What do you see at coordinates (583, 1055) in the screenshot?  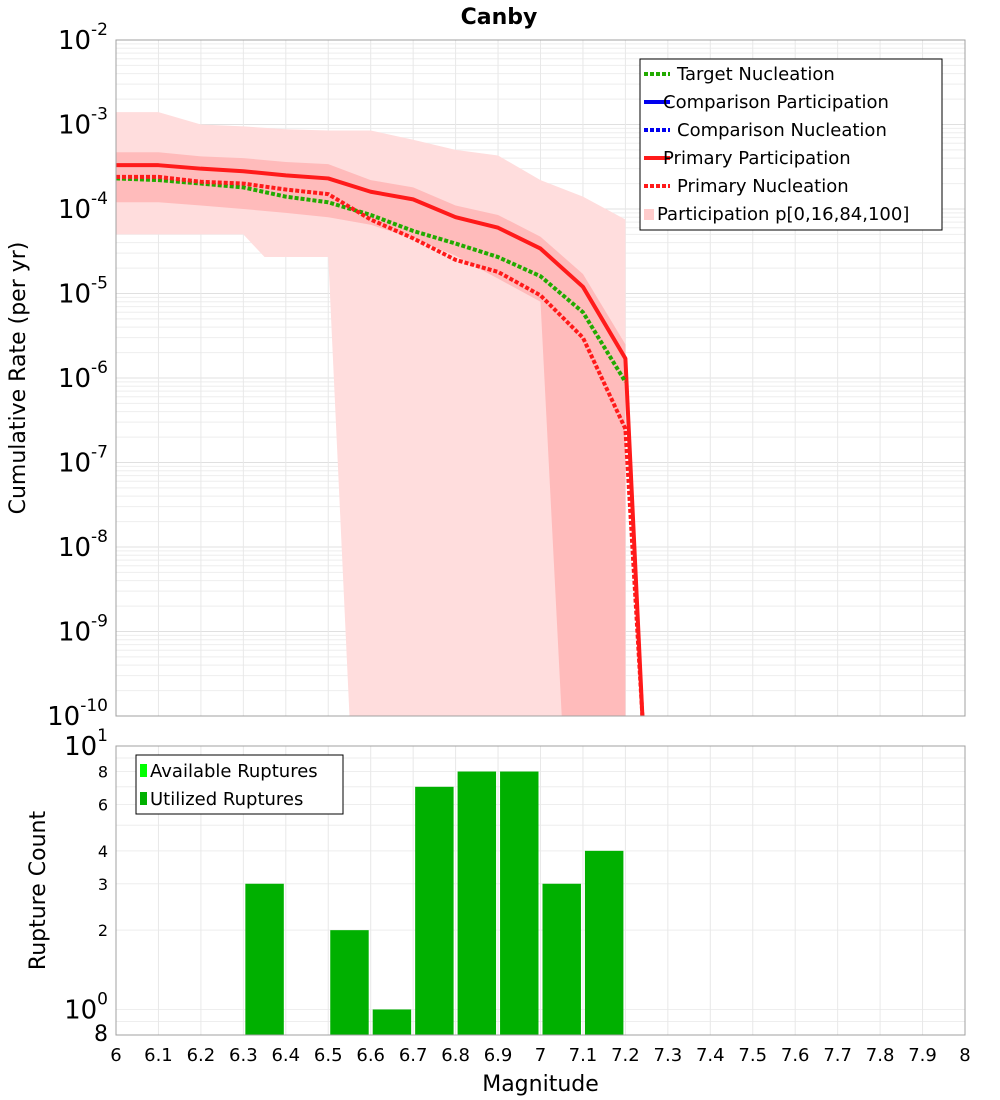 I see `x-tick-label: 7.1` at bounding box center [583, 1055].